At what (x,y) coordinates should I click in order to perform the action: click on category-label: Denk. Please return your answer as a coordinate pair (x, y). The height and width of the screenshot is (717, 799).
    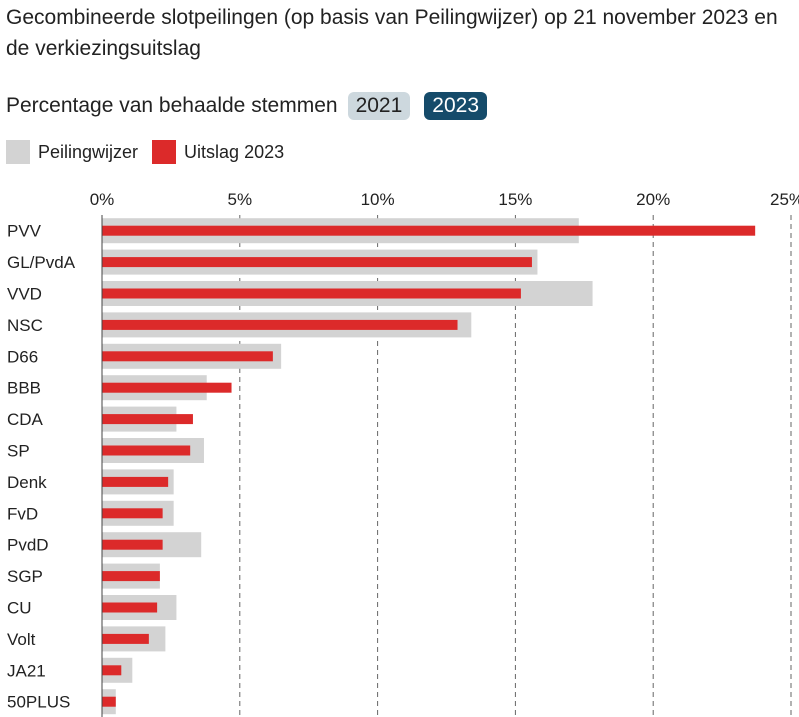
    Looking at the image, I should click on (27, 482).